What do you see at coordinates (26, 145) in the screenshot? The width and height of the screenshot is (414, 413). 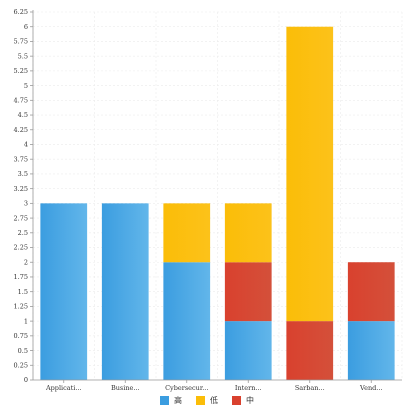 I see `y-tick-label: 4` at bounding box center [26, 145].